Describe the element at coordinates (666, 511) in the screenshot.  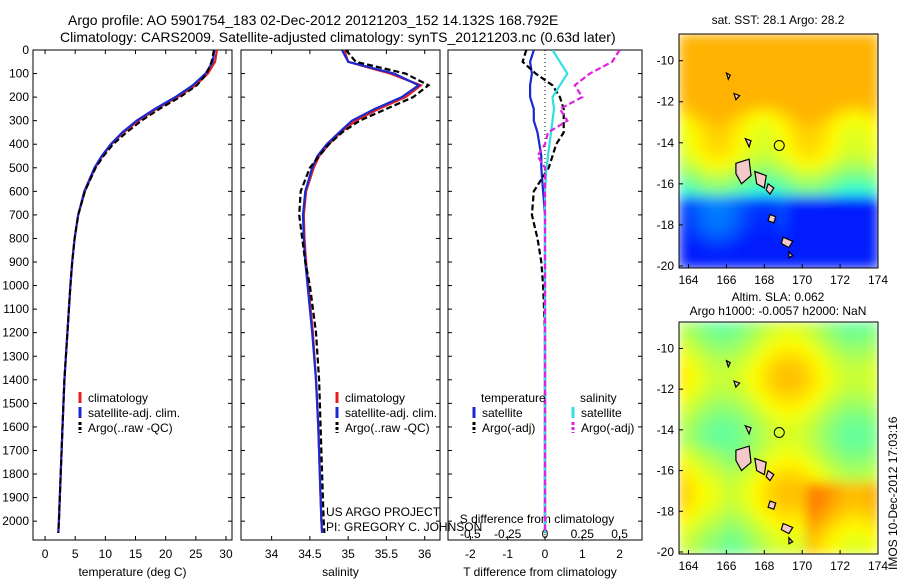
I see `sla-map-lat-tick-label: -18` at that location.